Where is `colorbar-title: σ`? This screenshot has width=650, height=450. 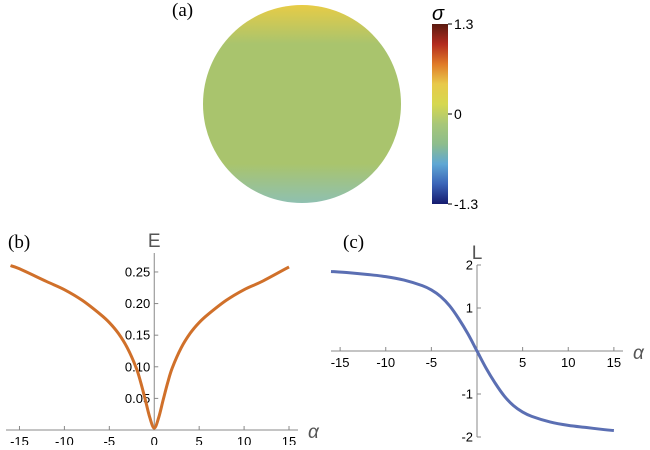
colorbar-title: σ is located at coordinates (438, 14).